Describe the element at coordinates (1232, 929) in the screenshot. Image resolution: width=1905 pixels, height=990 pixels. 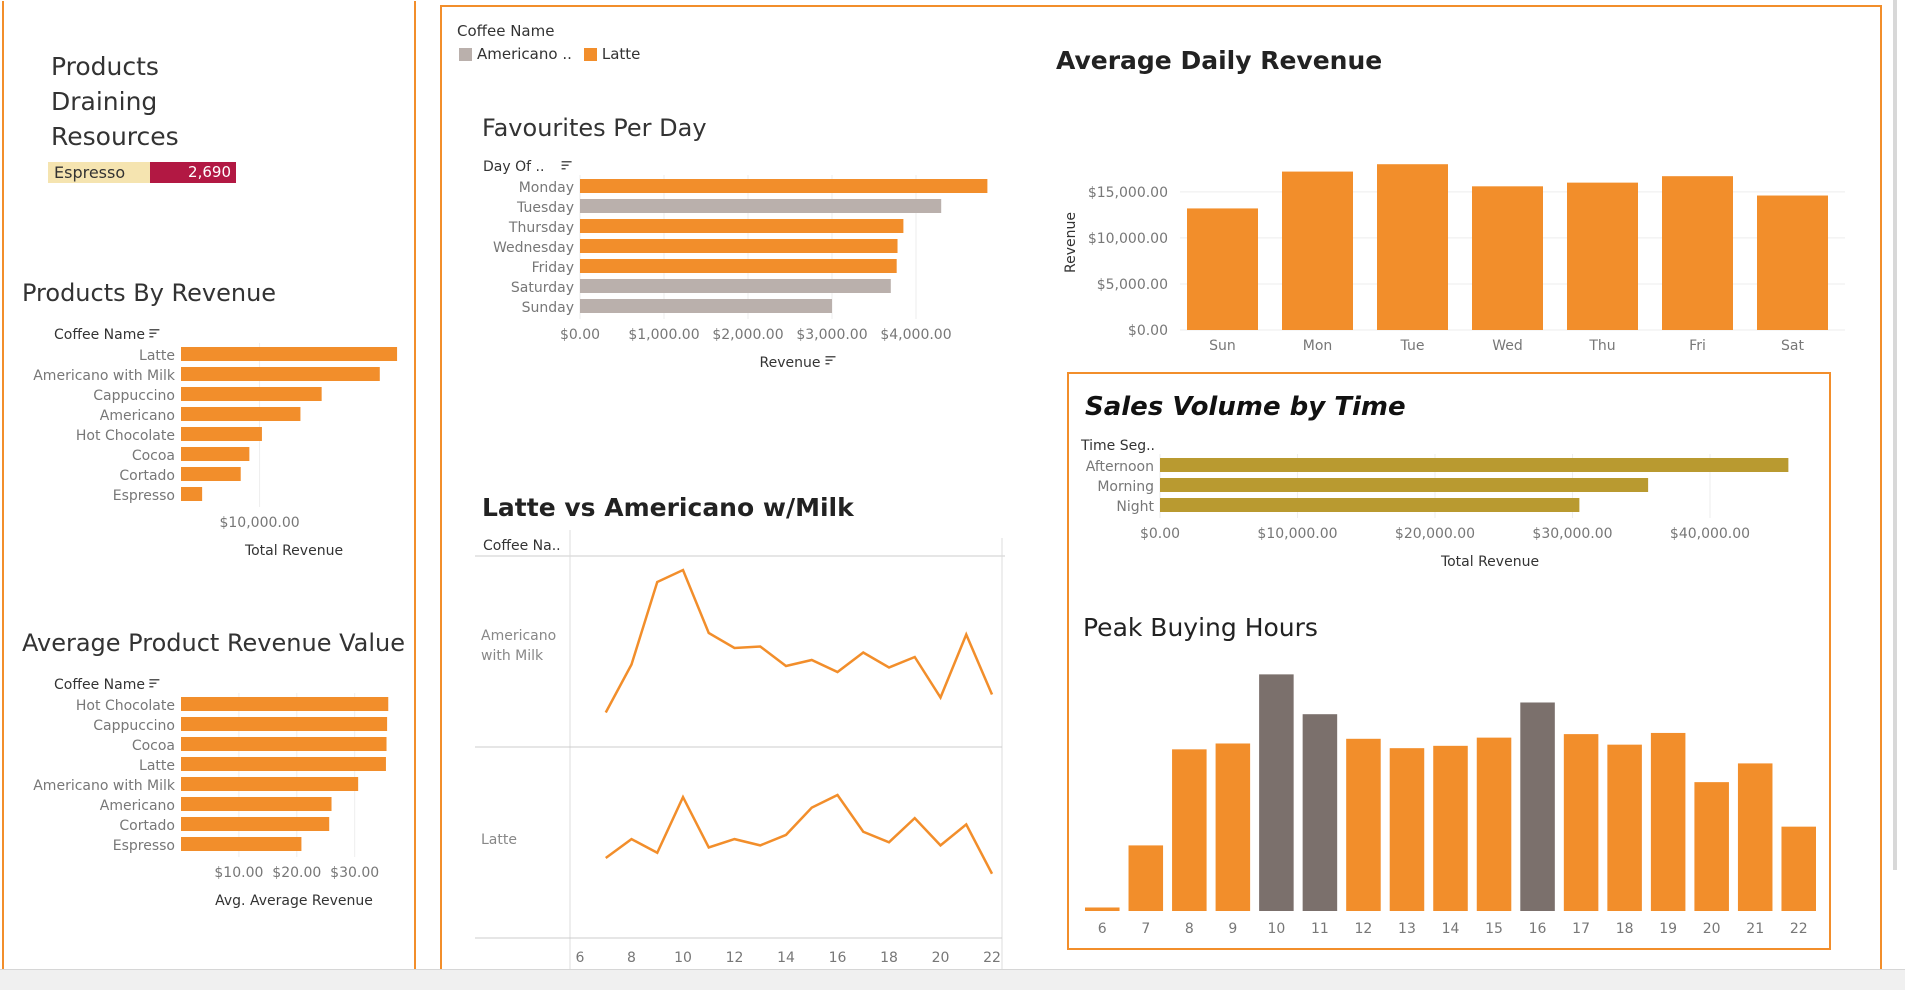
I see `x-tick-label: 9` at that location.